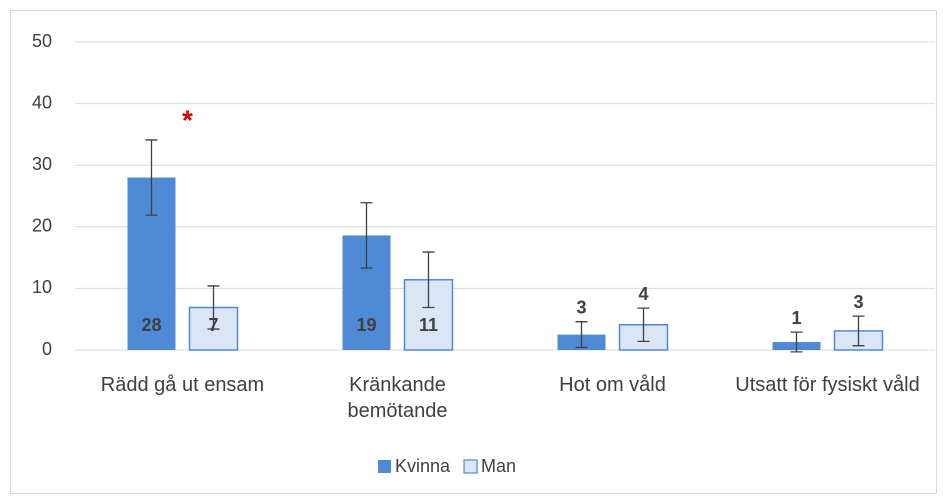 This screenshot has width=945, height=504. I want to click on x-tick-label: Utsatt för fysiskt våld, so click(827, 385).